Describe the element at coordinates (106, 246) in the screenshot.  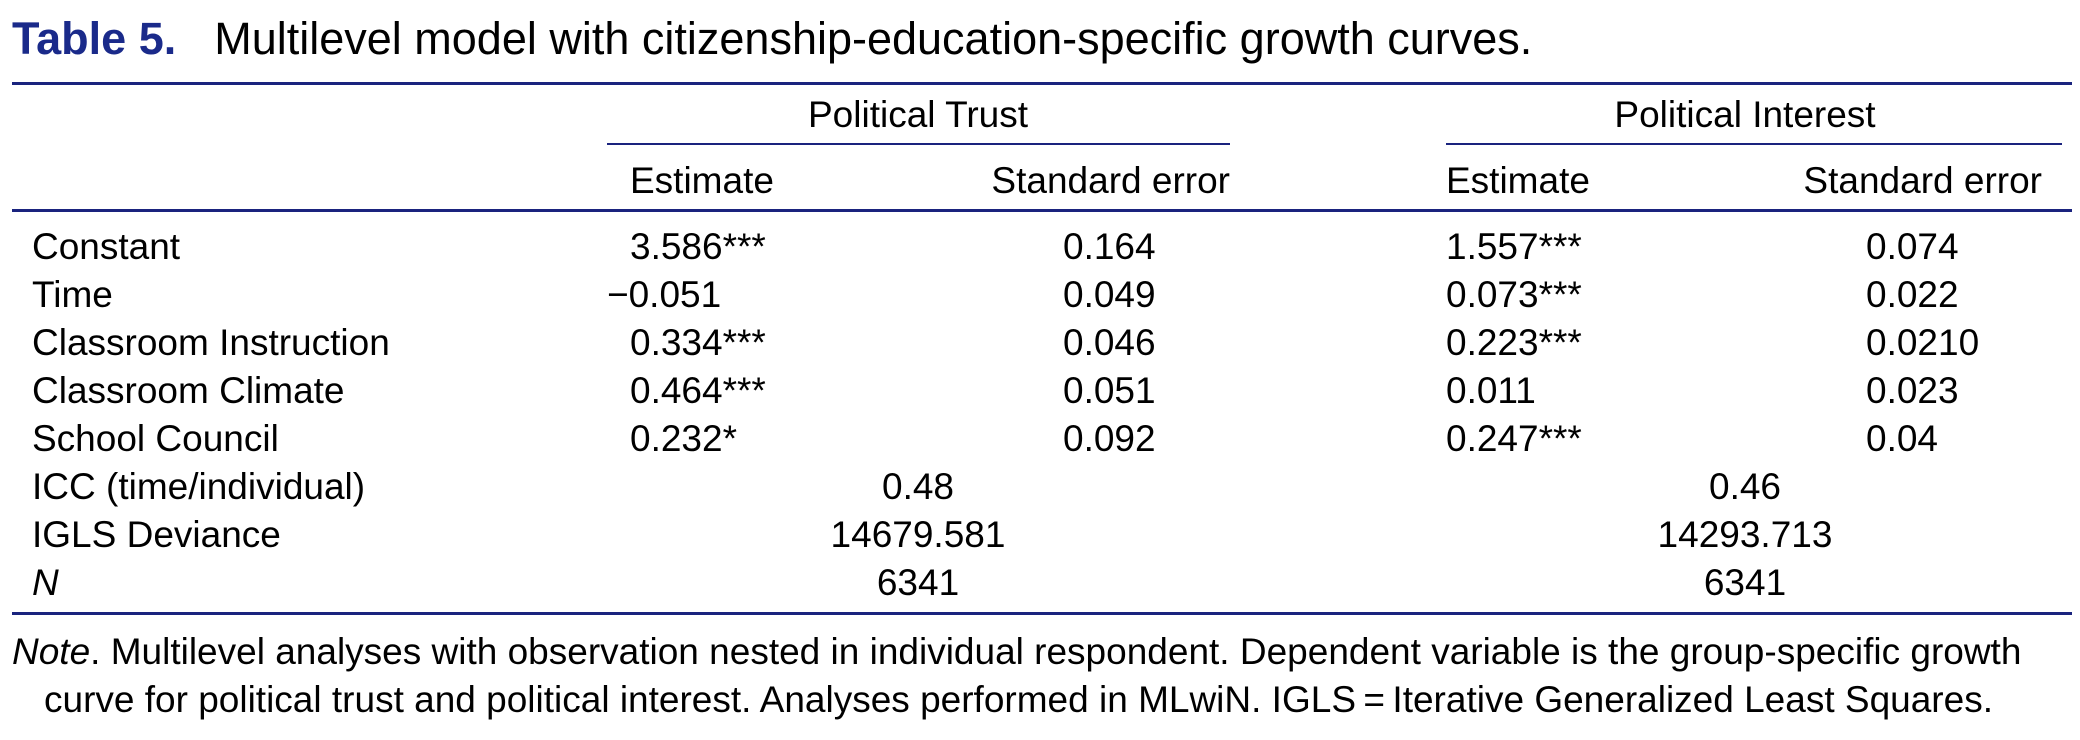
I see `row-label: Constant` at that location.